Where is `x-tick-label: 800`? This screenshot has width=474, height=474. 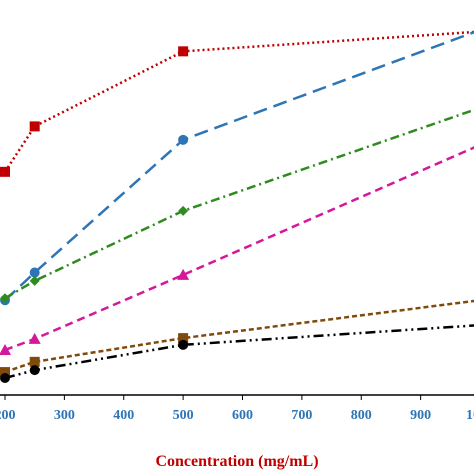
x-tick-label: 800 is located at coordinates (361, 415).